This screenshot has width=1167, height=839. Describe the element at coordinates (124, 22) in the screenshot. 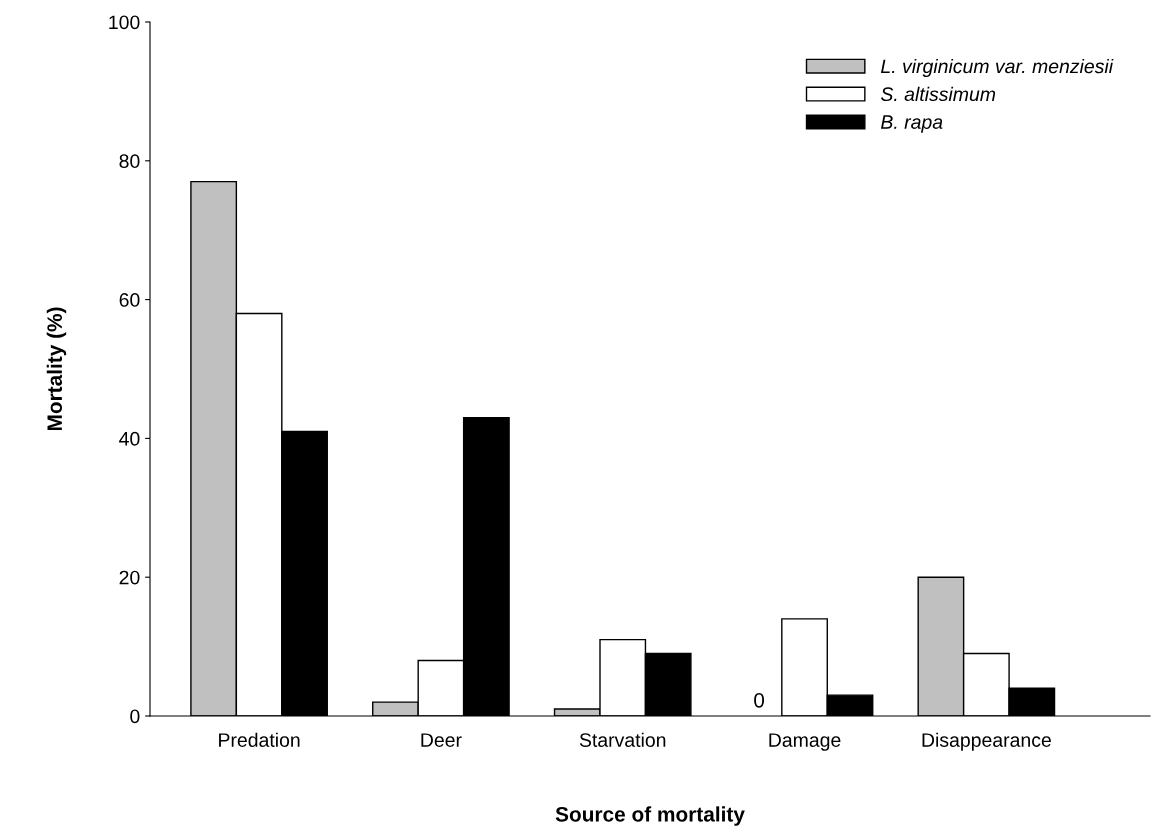

I see `y-tick-label: 100` at that location.